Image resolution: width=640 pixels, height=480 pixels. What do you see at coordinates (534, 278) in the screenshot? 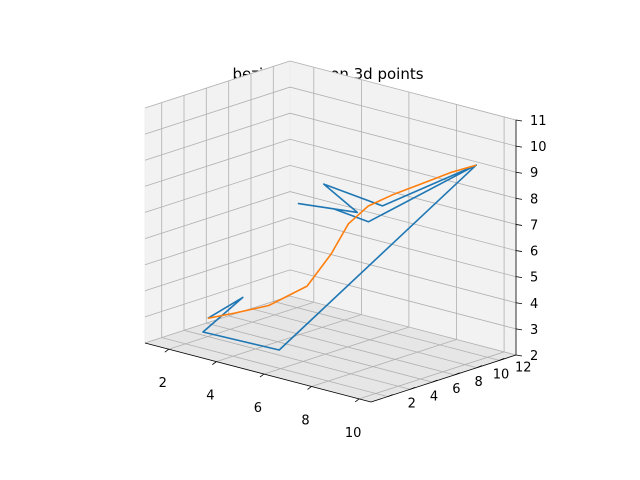
I see `z-tick-label: 5` at bounding box center [534, 278].